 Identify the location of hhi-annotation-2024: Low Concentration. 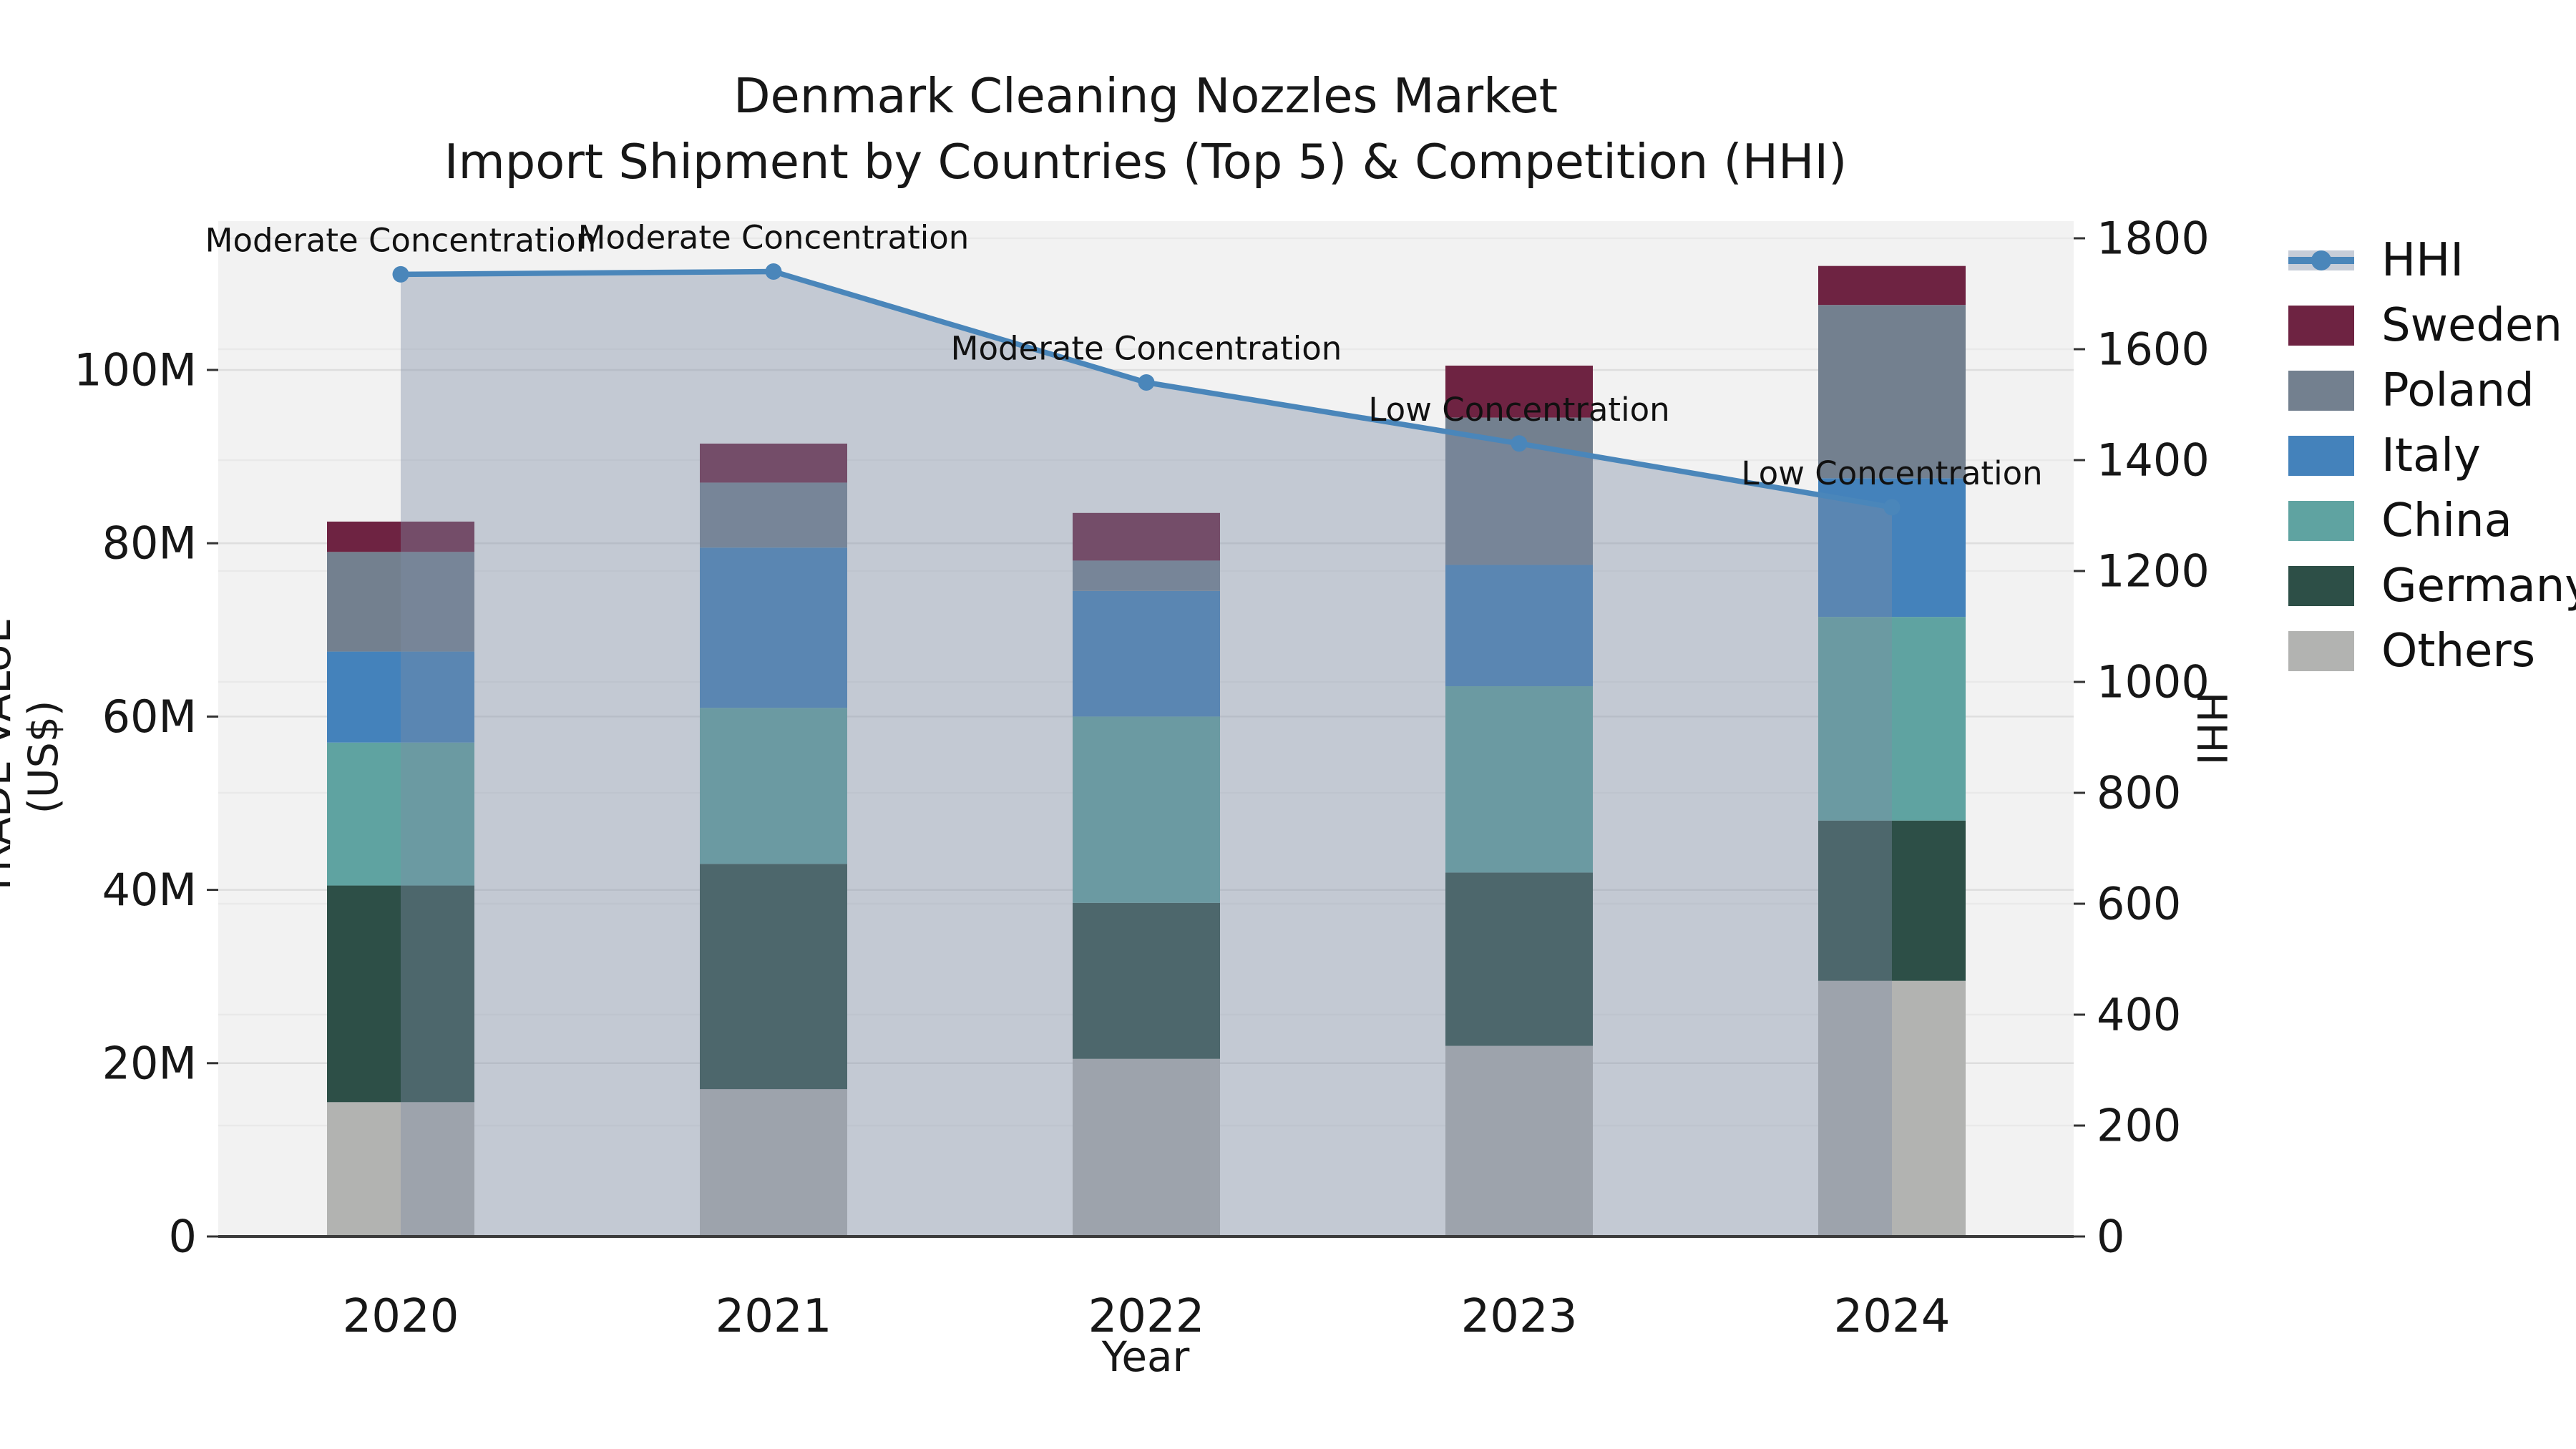
(1891, 473).